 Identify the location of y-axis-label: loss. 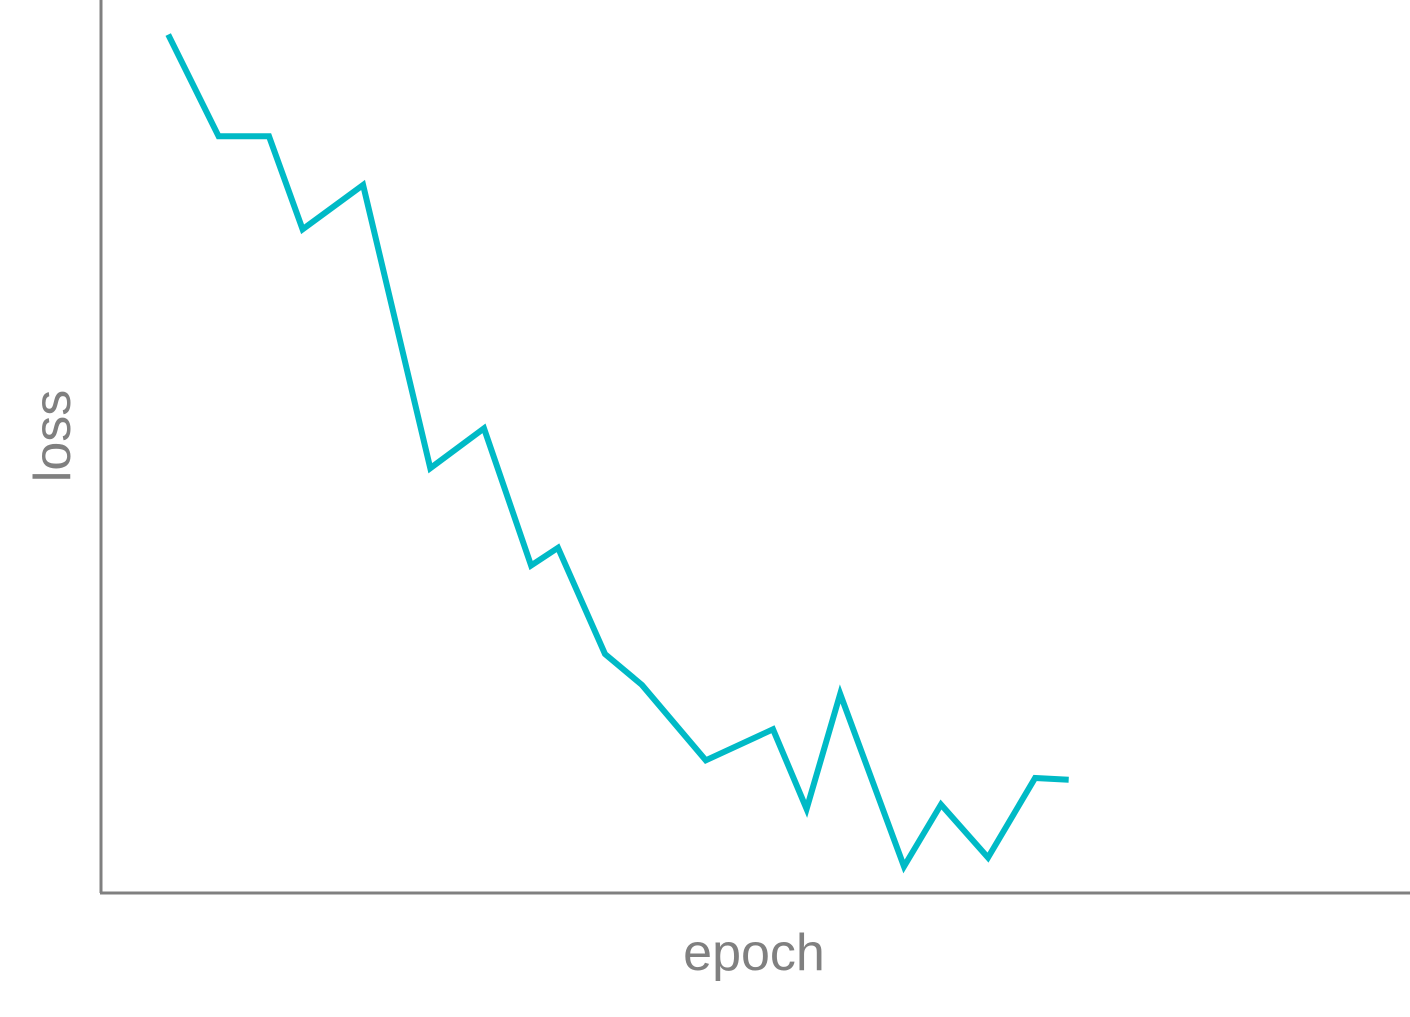
(53, 436).